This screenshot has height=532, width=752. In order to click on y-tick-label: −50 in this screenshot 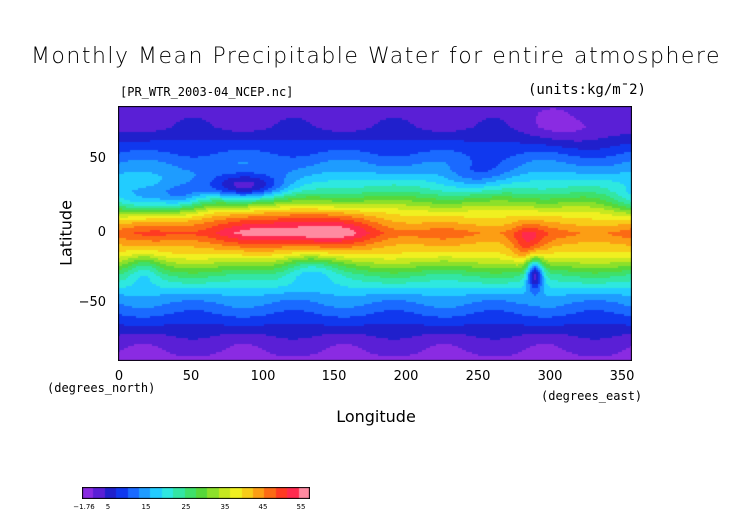, I will do `click(92, 302)`.